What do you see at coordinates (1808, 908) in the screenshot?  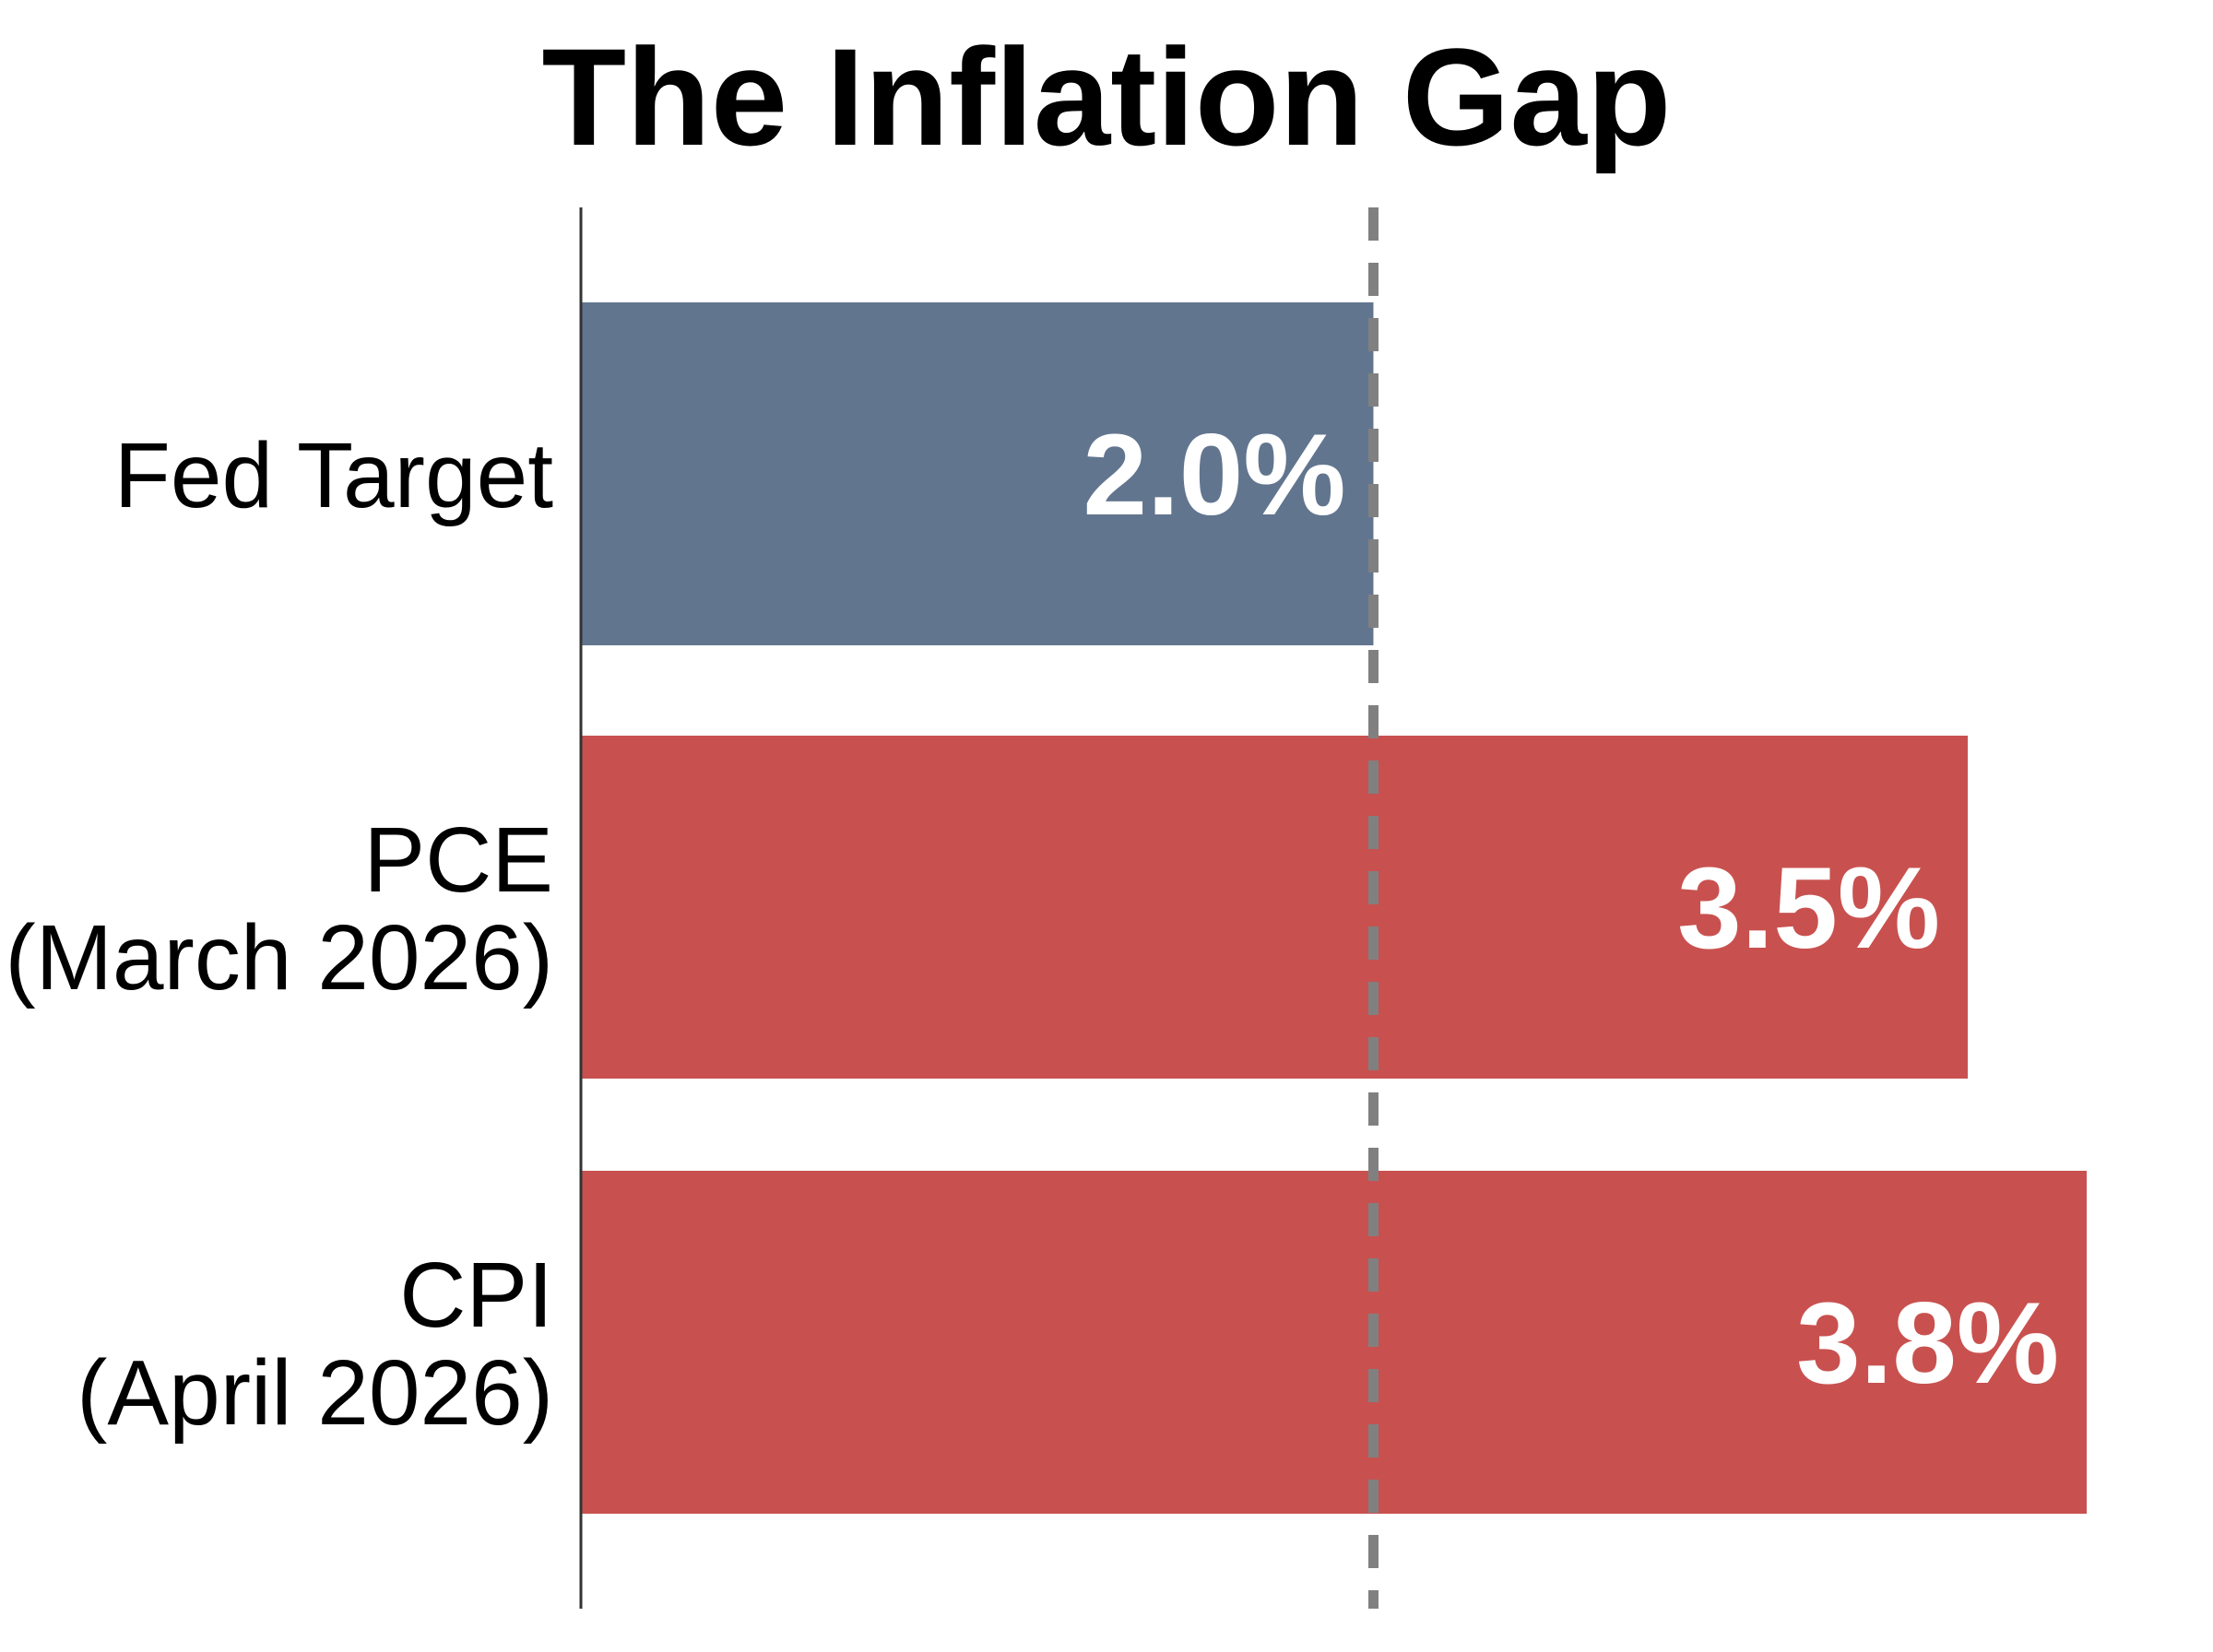 I see `value-label-2: 3.5%` at bounding box center [1808, 908].